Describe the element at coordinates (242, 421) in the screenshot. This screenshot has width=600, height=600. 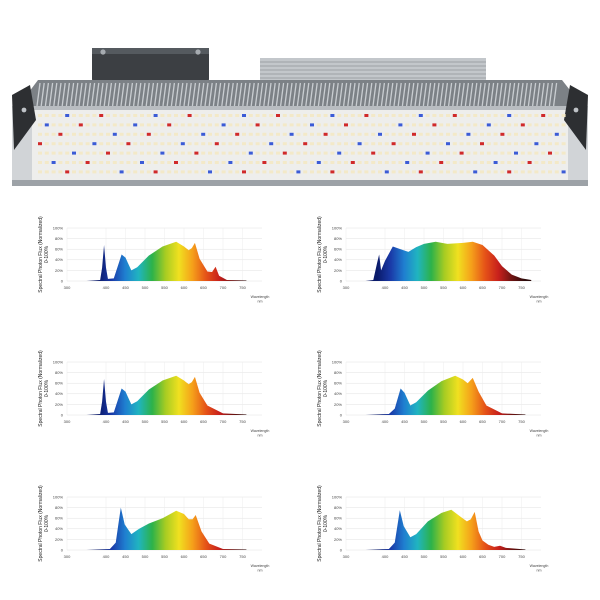
I see `x-tick-label: 750` at that location.